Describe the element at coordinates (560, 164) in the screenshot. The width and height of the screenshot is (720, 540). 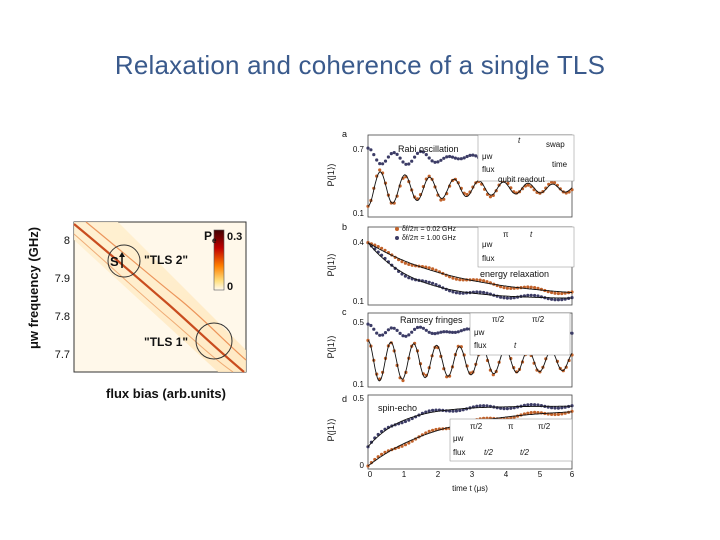
I see `inset-time: time` at that location.